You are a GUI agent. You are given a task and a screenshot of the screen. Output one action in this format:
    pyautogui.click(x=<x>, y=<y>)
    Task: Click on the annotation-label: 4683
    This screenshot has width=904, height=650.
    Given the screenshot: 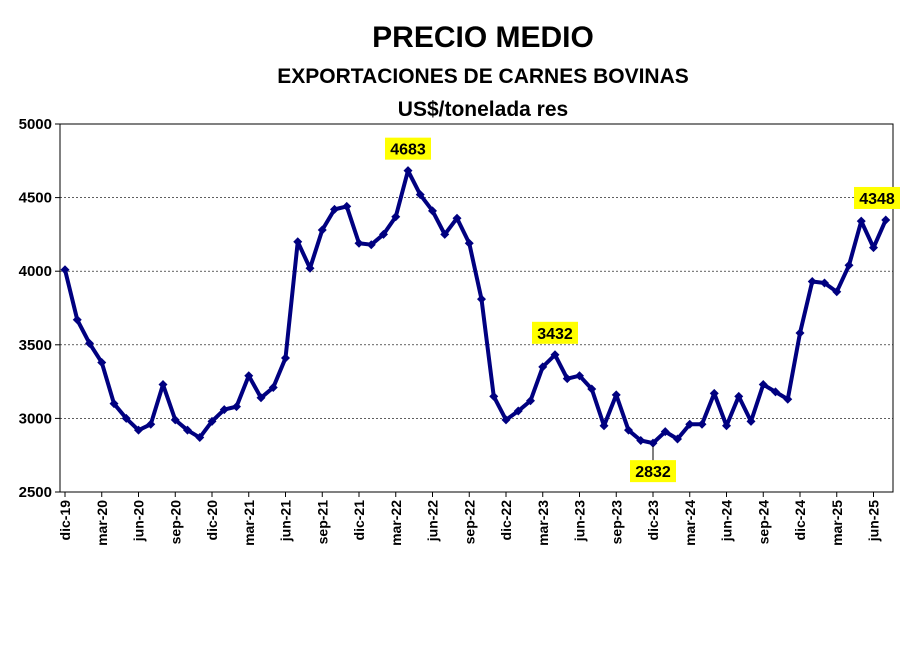 What is the action you would take?
    pyautogui.click(x=408, y=150)
    